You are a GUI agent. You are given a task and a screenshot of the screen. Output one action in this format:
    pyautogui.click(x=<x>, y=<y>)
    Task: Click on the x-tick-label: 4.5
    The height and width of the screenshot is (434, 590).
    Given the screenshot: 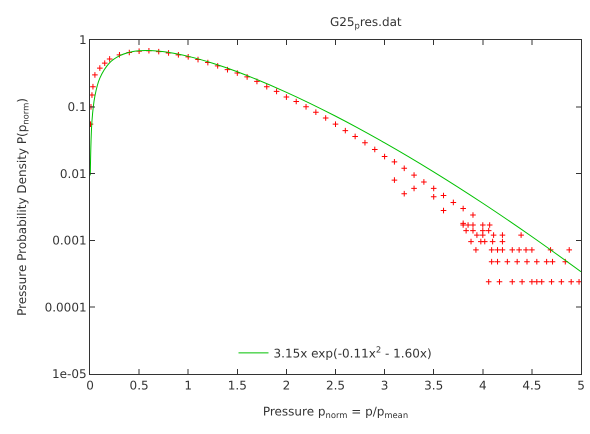 What is the action you would take?
    pyautogui.click(x=532, y=385)
    